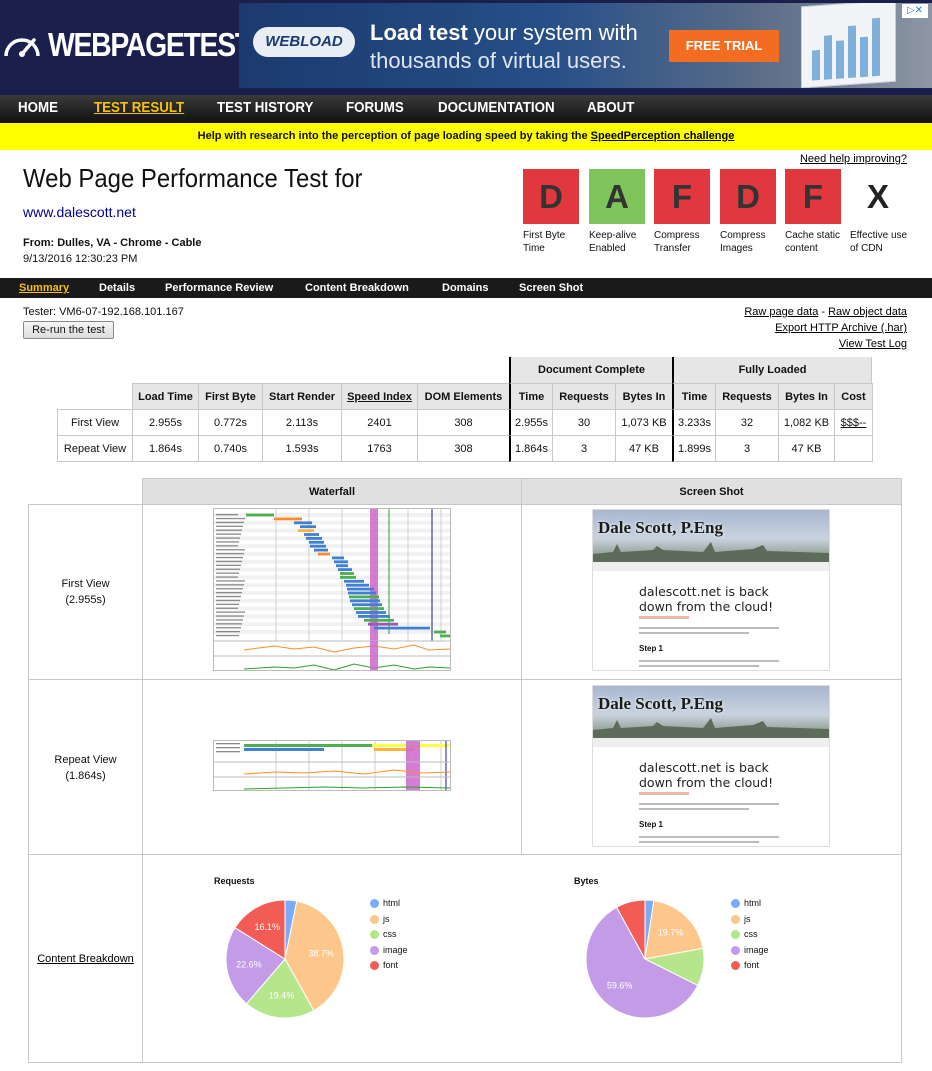  I want to click on grade-label-first-byte: First Byte Time, so click(544, 242).